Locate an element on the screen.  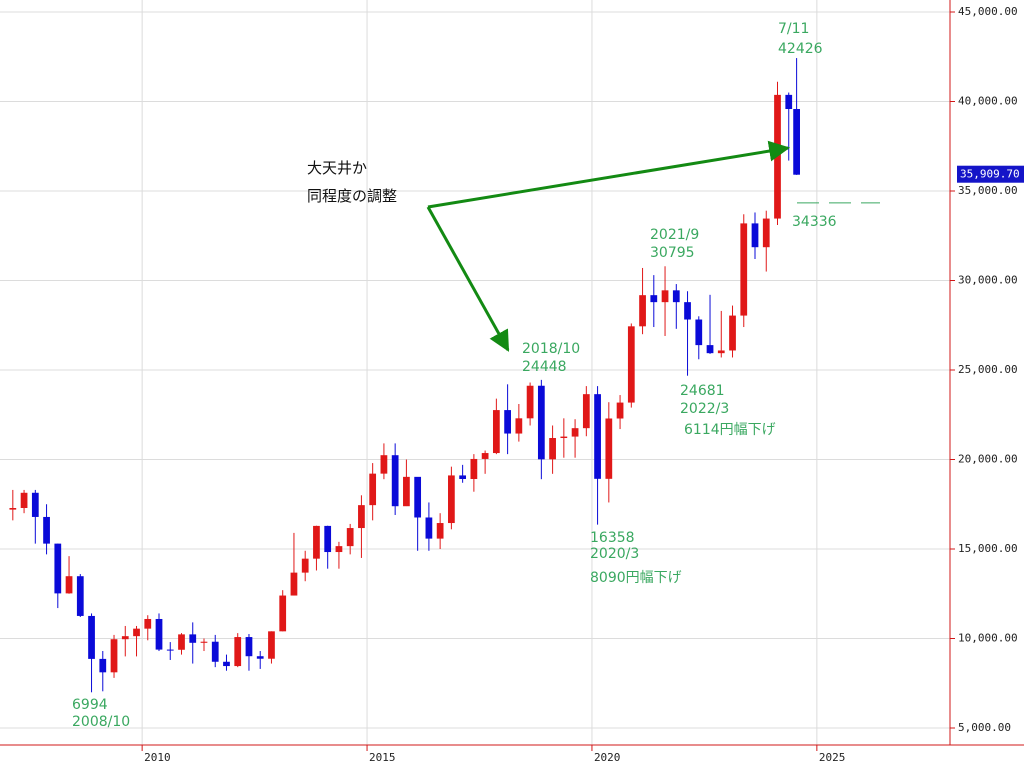
y-tick-label: 5,000.00 is located at coordinates (984, 727).